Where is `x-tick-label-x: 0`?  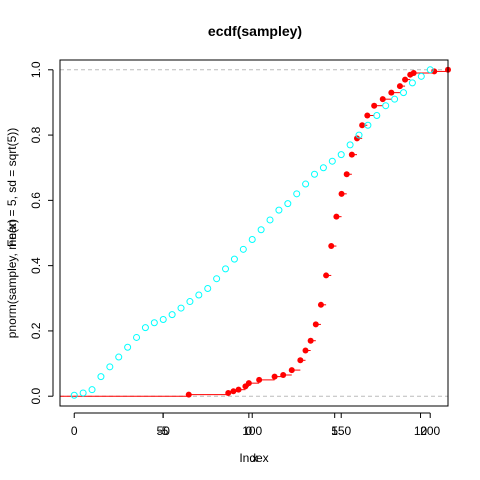
x-tick-label-x: 0 is located at coordinates (249, 431).